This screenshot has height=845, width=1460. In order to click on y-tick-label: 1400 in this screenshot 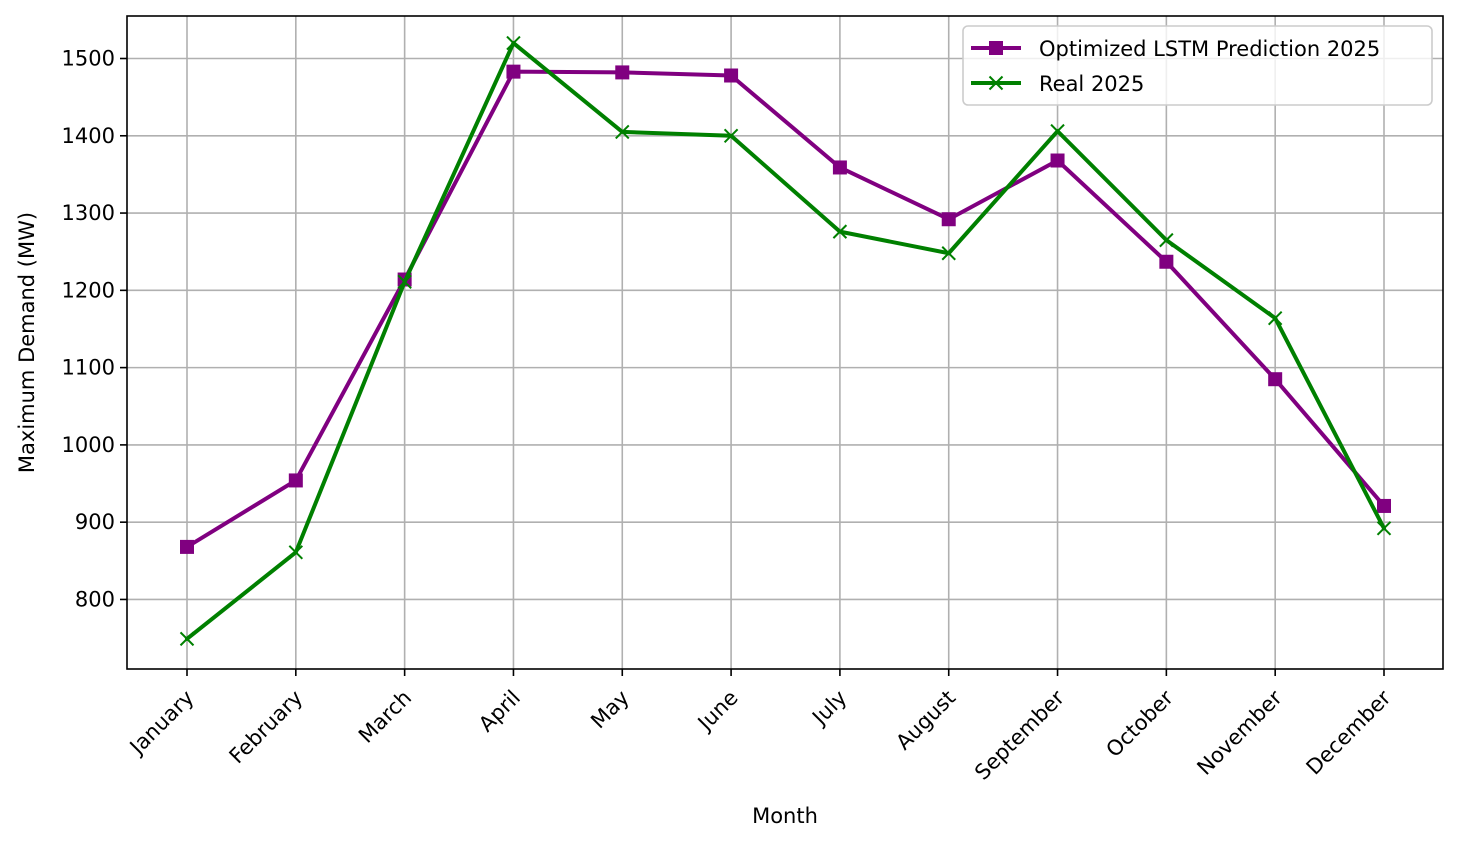, I will do `click(88, 136)`.